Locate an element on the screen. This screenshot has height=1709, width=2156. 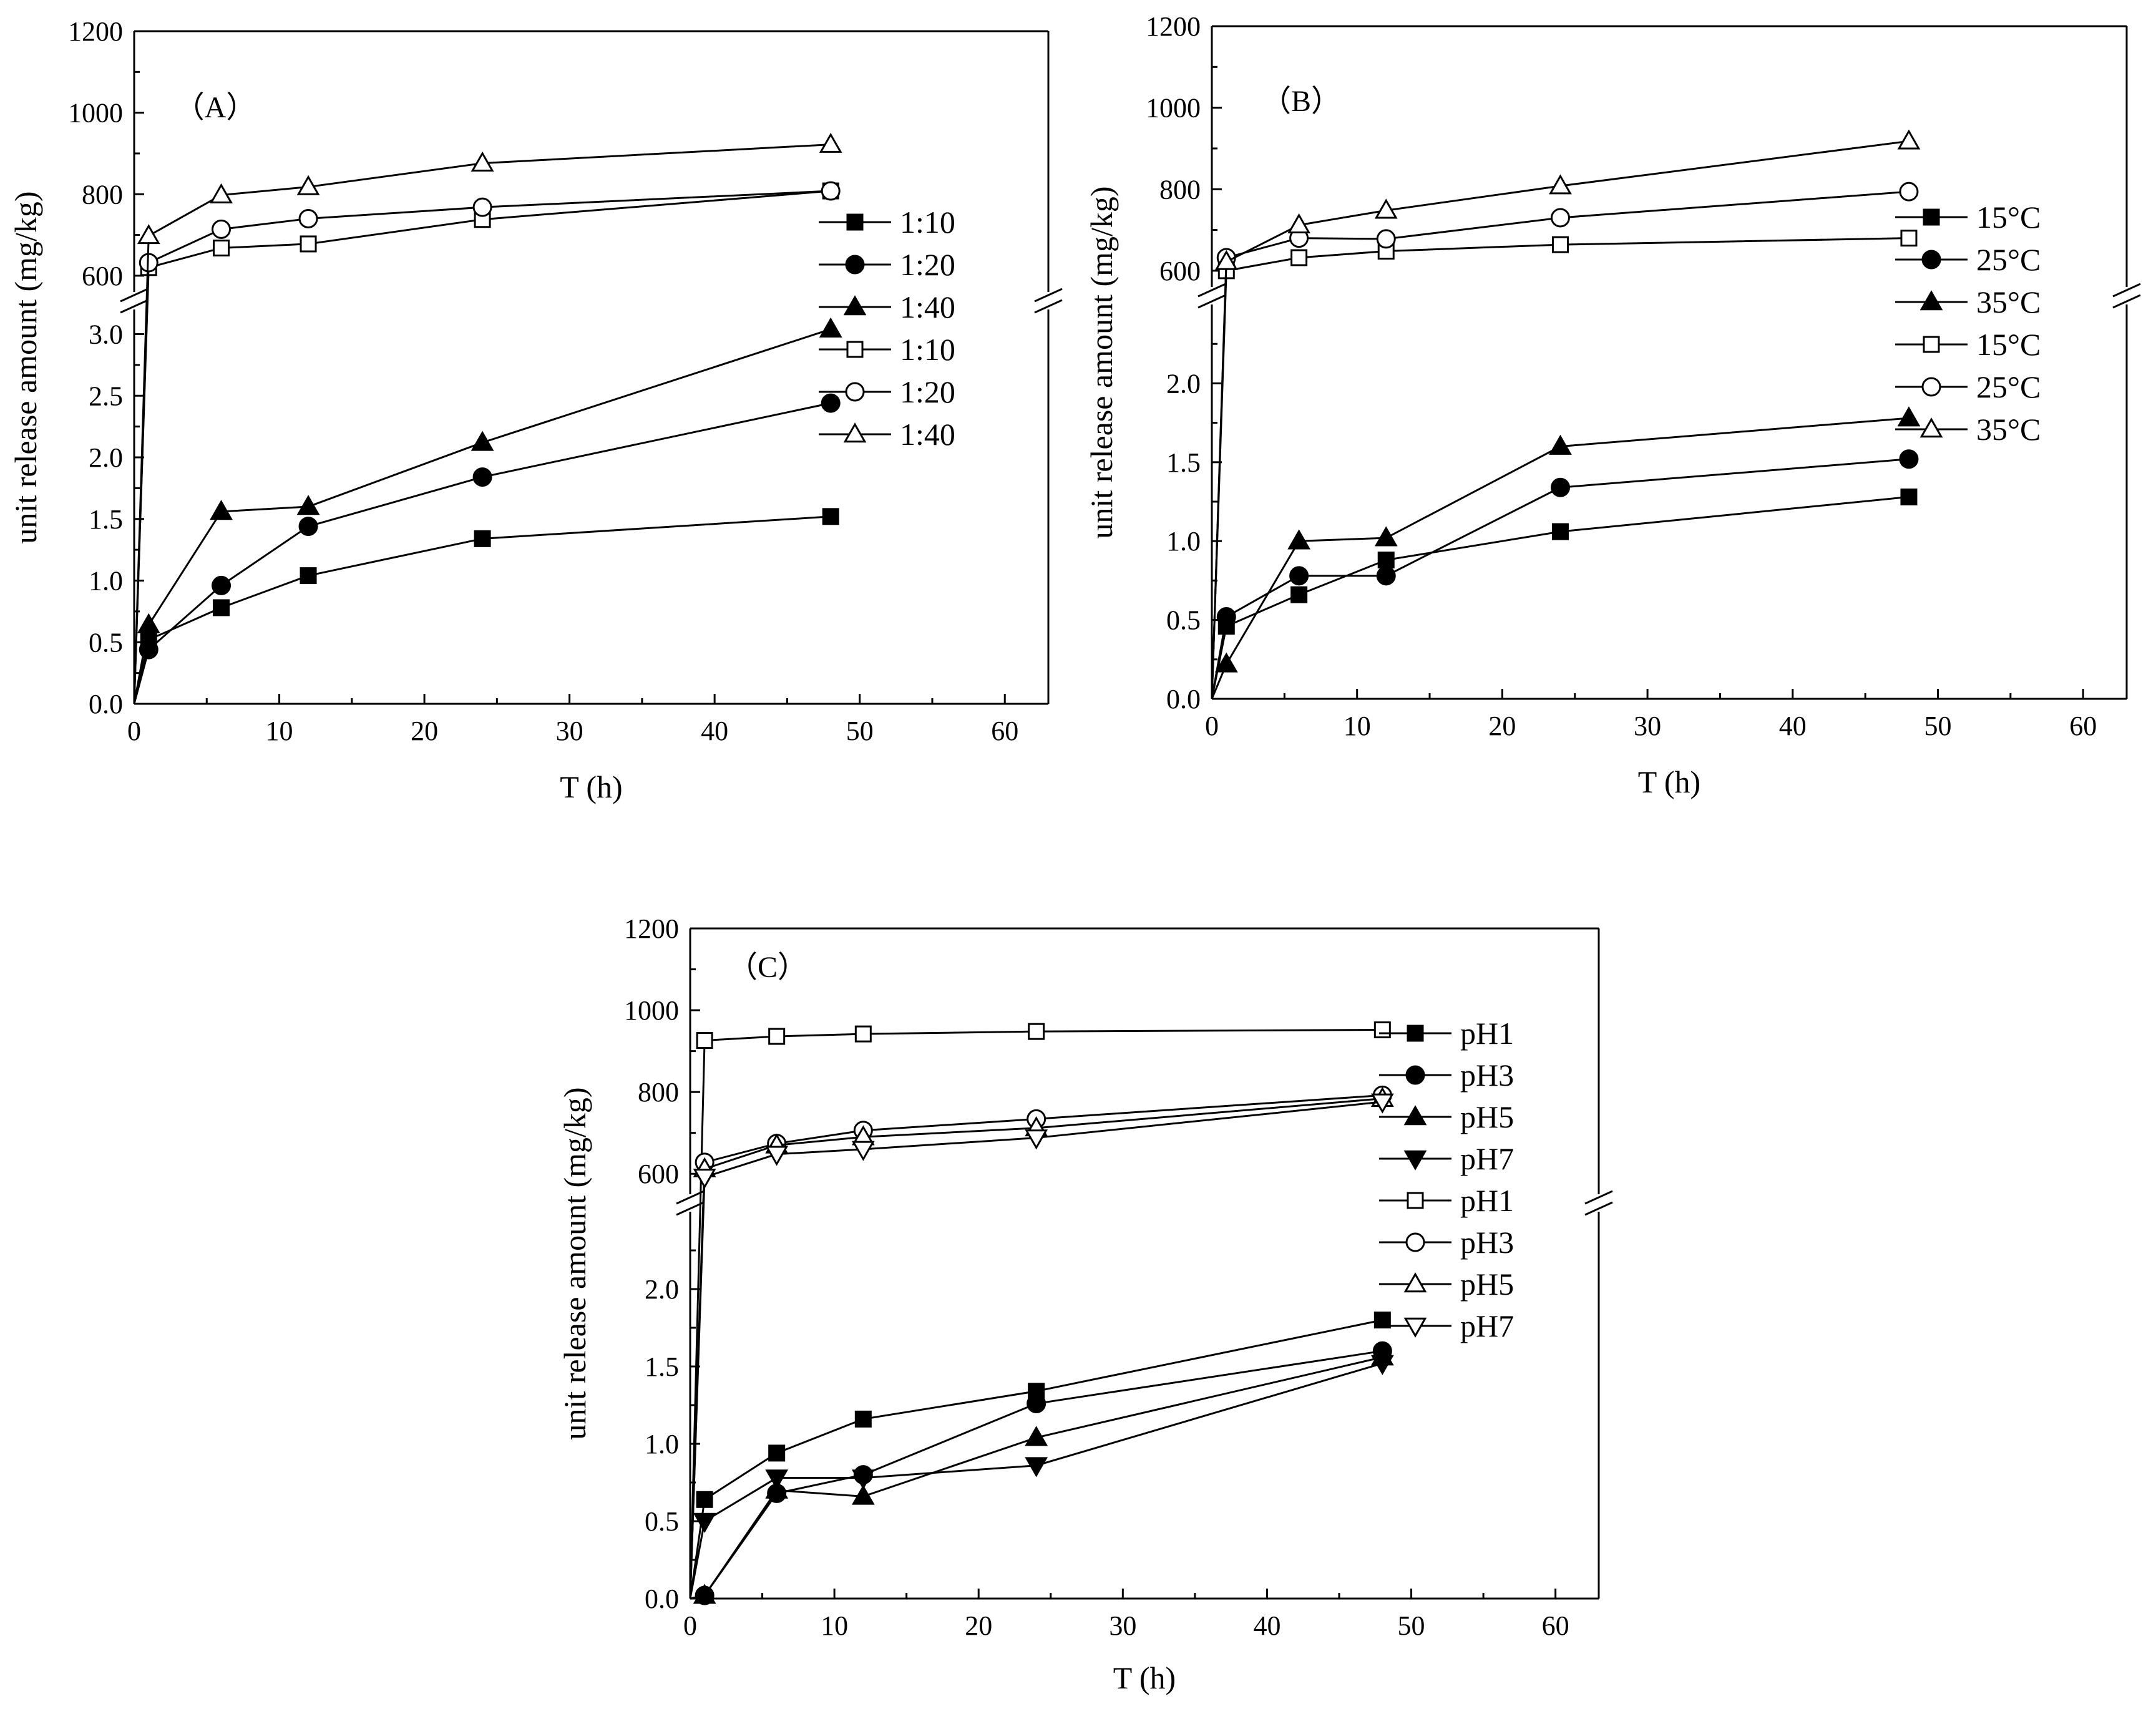
legend-label: 1:20 is located at coordinates (927, 391).